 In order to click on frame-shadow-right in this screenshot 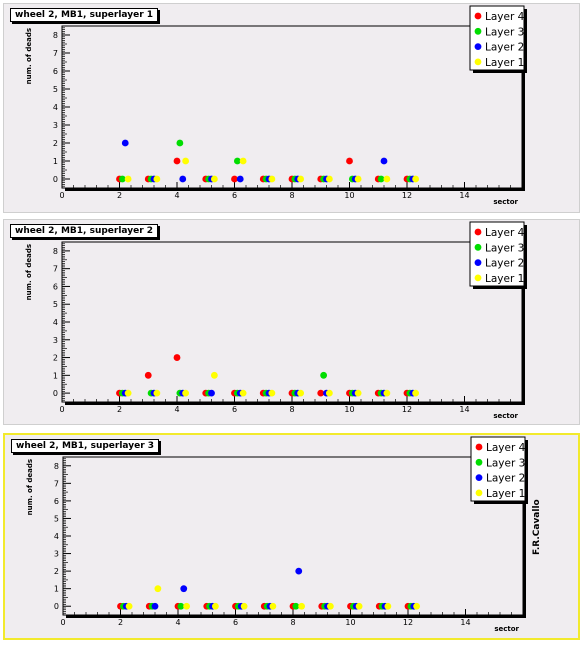, I will do `click(524, 539)`.